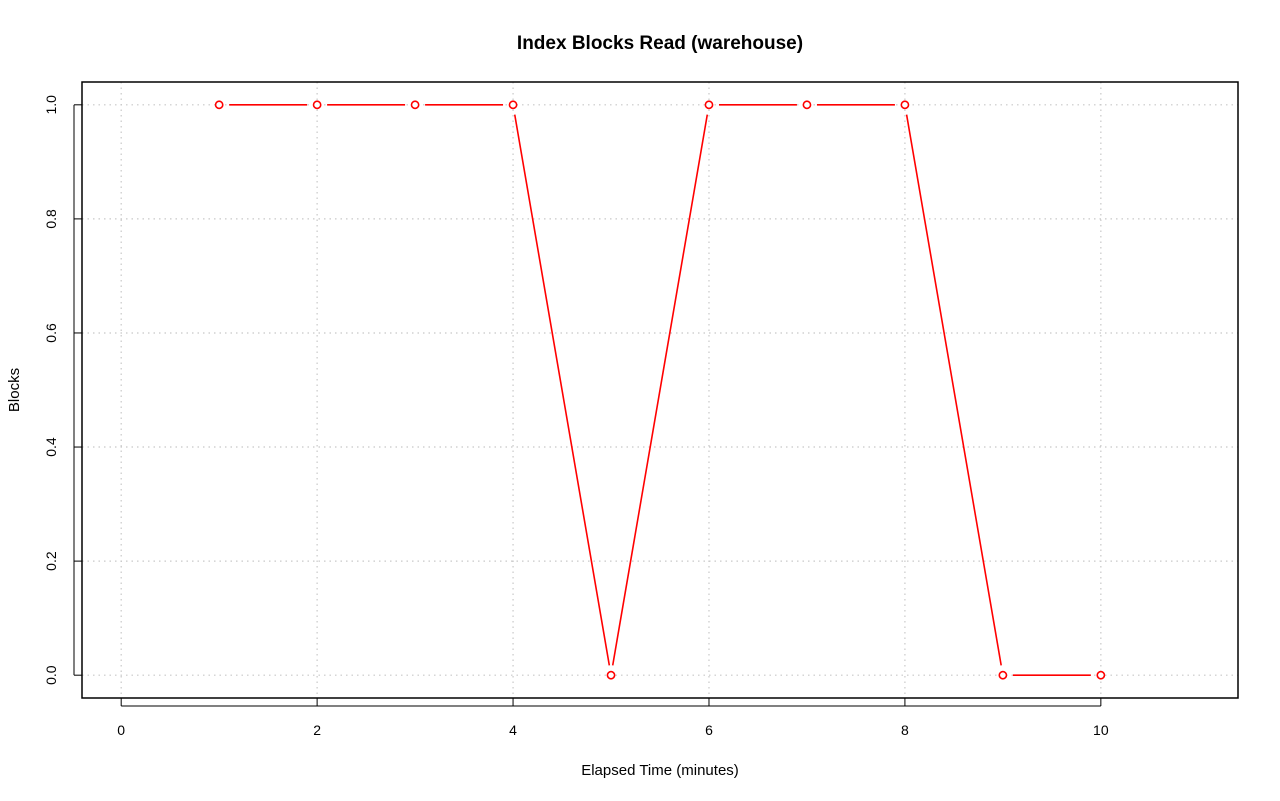  What do you see at coordinates (660, 43) in the screenshot?
I see `chart-title: Index Blocks Read (warehouse)` at bounding box center [660, 43].